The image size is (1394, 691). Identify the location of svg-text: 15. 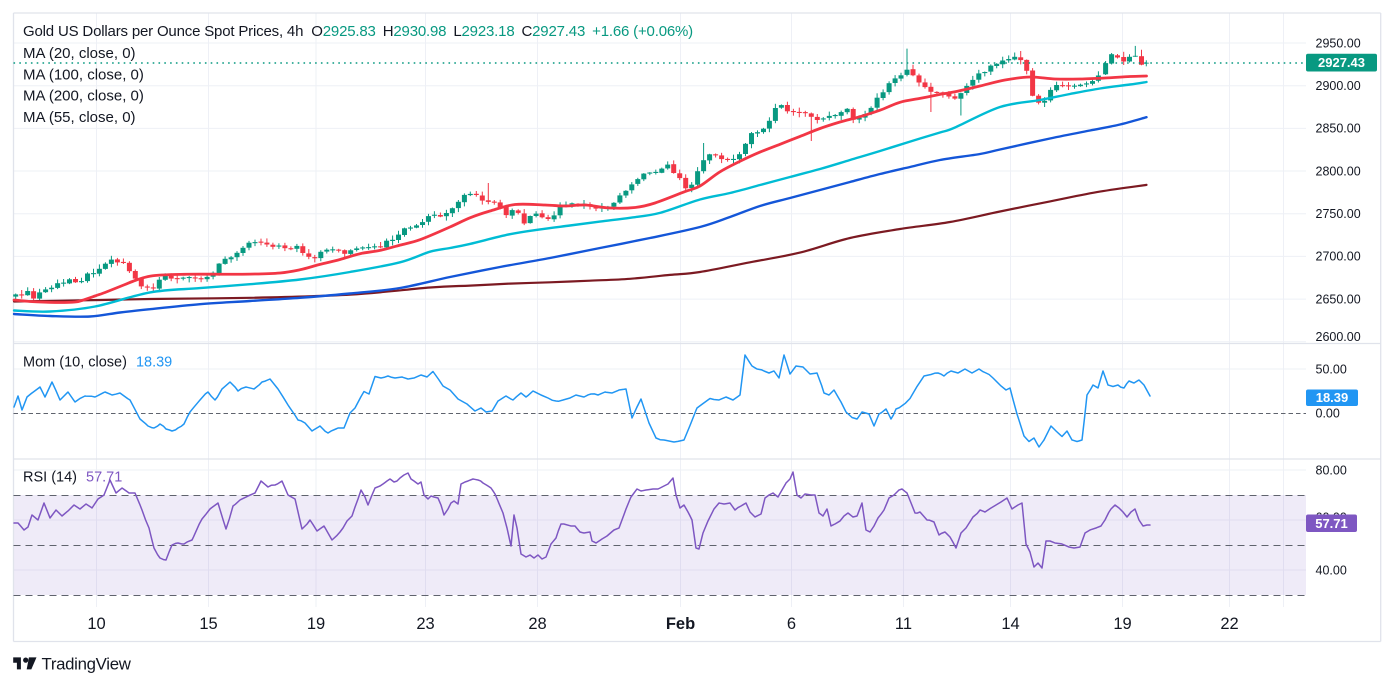
(208, 624).